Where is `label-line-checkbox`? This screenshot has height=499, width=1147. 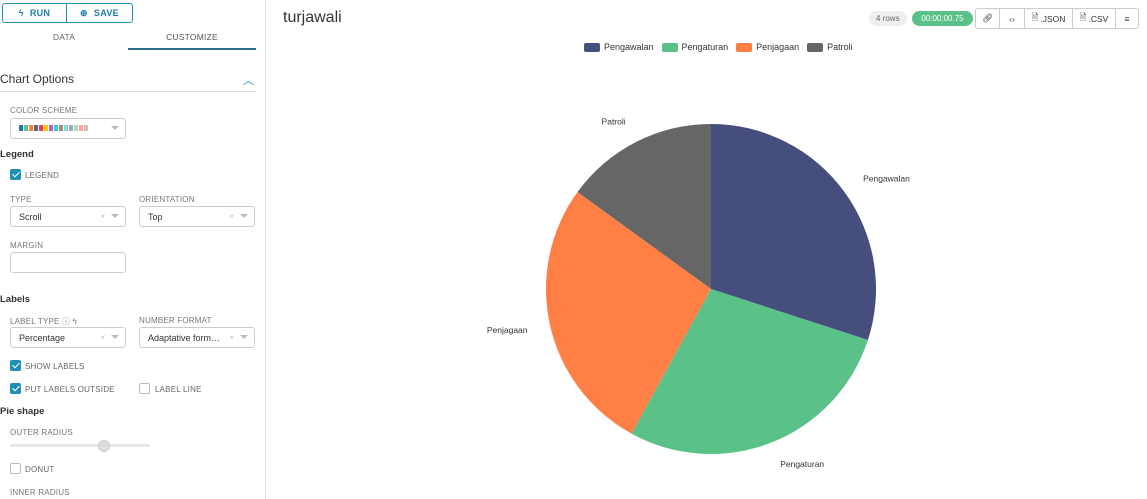
label-line-checkbox is located at coordinates (144, 388).